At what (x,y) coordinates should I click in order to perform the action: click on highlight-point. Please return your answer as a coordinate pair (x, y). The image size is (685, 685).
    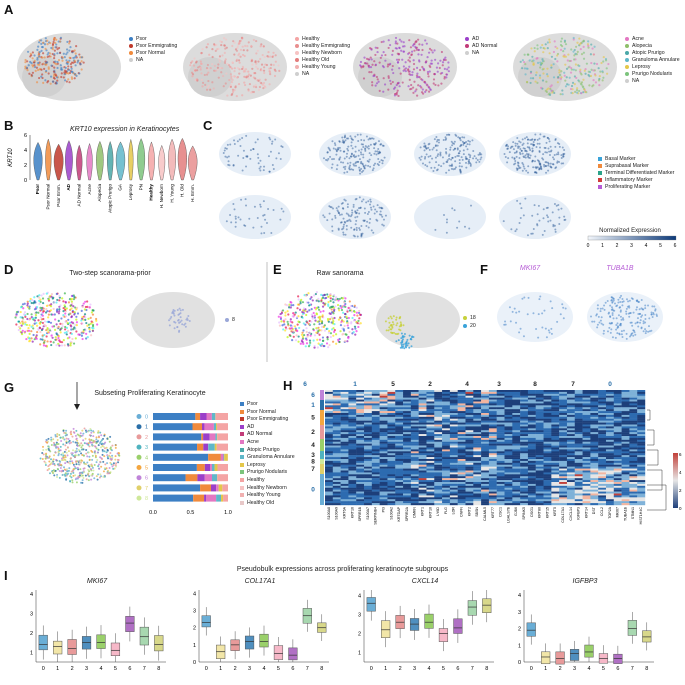
    Looking at the image, I should click on (184, 324).